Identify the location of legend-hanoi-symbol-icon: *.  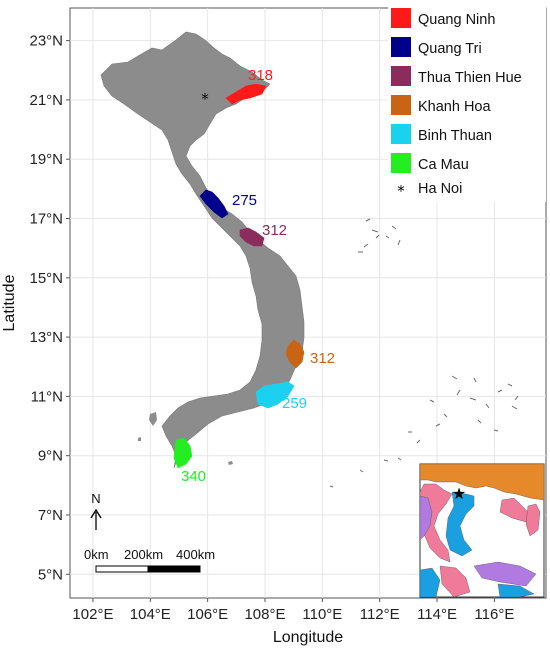
(401, 191).